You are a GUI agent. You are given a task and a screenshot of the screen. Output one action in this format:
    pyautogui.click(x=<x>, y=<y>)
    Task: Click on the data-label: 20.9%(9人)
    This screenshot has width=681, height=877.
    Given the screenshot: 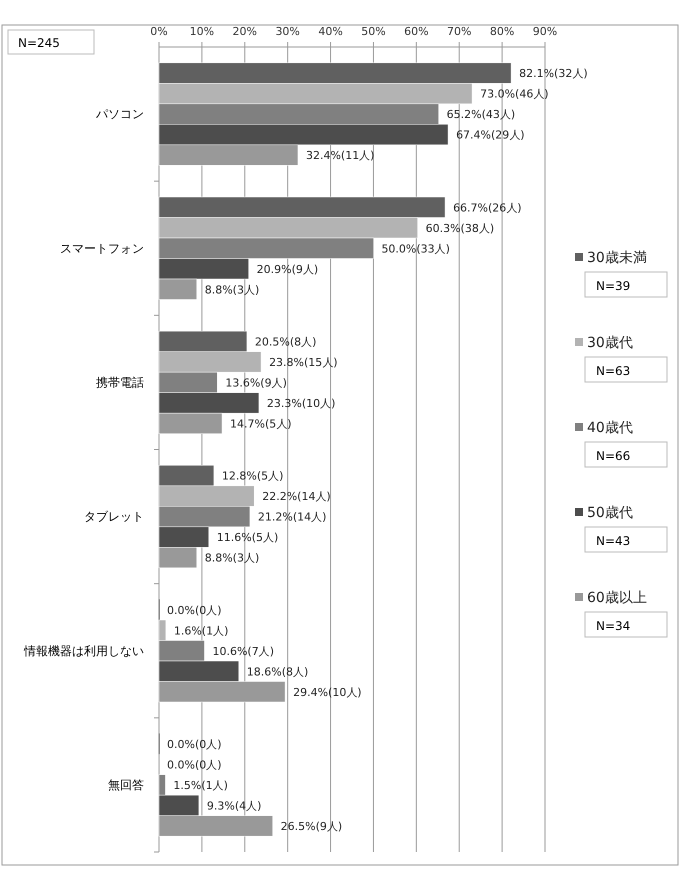 What is the action you would take?
    pyautogui.click(x=287, y=269)
    